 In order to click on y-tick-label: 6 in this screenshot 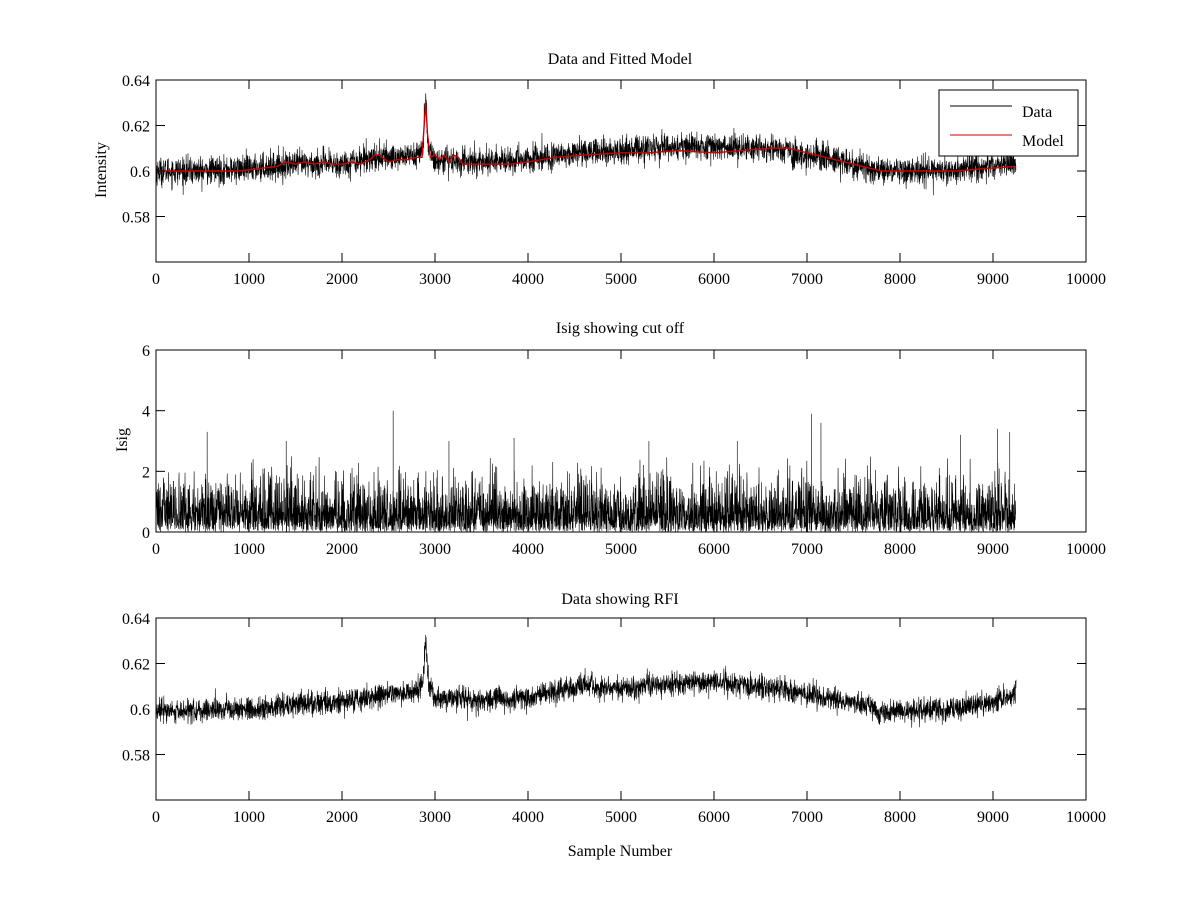, I will do `click(146, 351)`.